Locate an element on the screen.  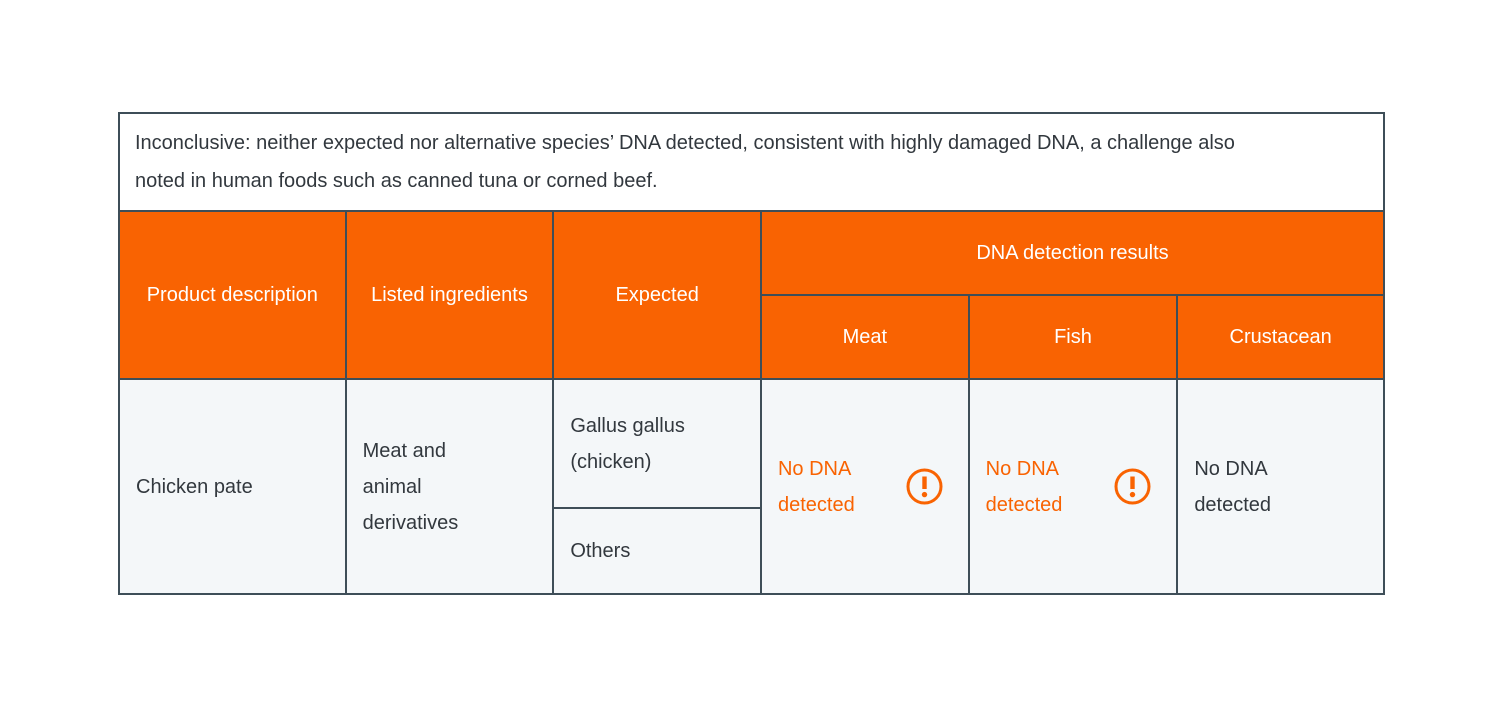
result-crustacean-text: No DNA detected is located at coordinates (1233, 486).